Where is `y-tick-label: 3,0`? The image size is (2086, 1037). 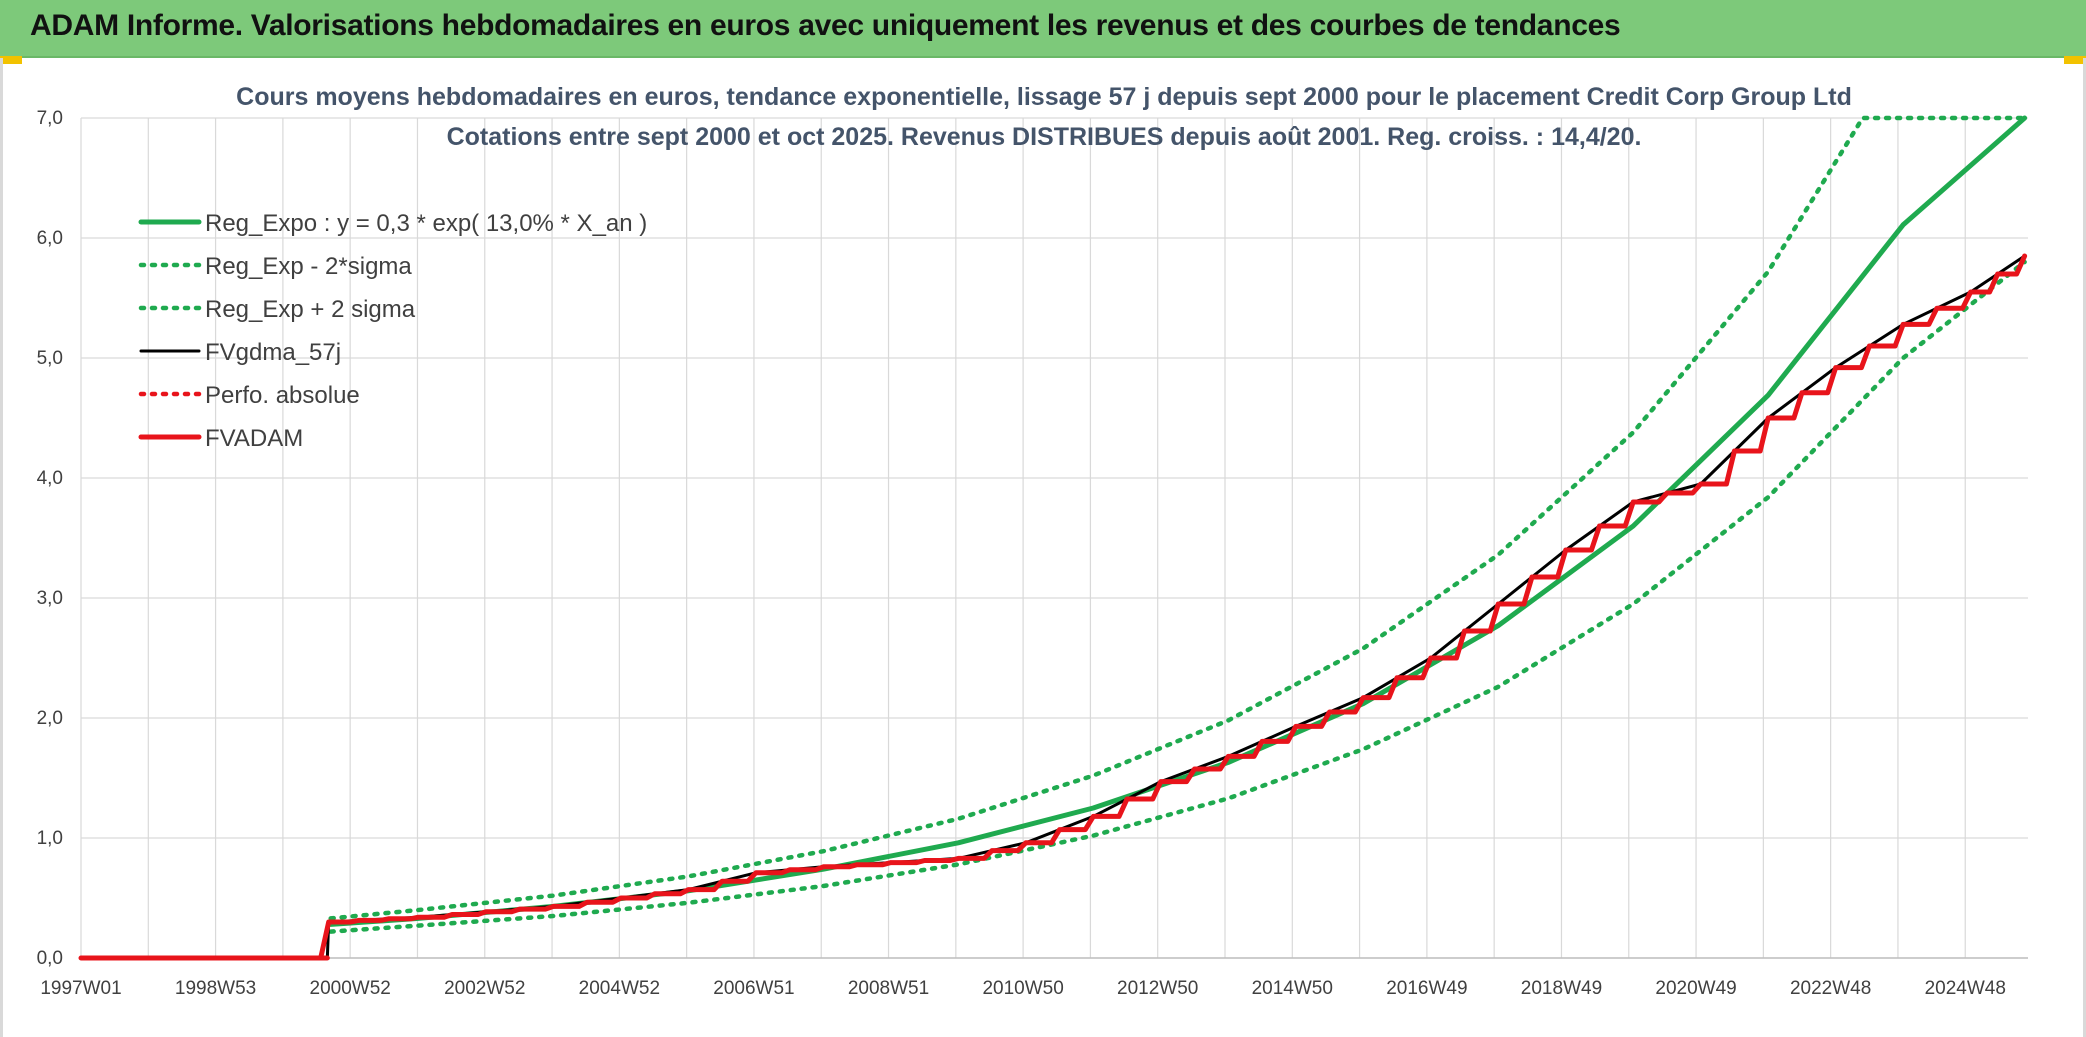 y-tick-label: 3,0 is located at coordinates (50, 598).